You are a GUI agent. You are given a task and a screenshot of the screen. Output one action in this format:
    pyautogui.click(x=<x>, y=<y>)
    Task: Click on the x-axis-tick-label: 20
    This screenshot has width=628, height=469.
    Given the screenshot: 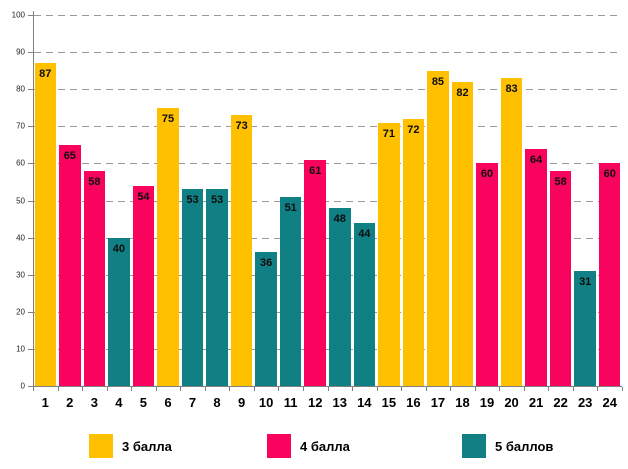 What is the action you would take?
    pyautogui.click(x=511, y=402)
    